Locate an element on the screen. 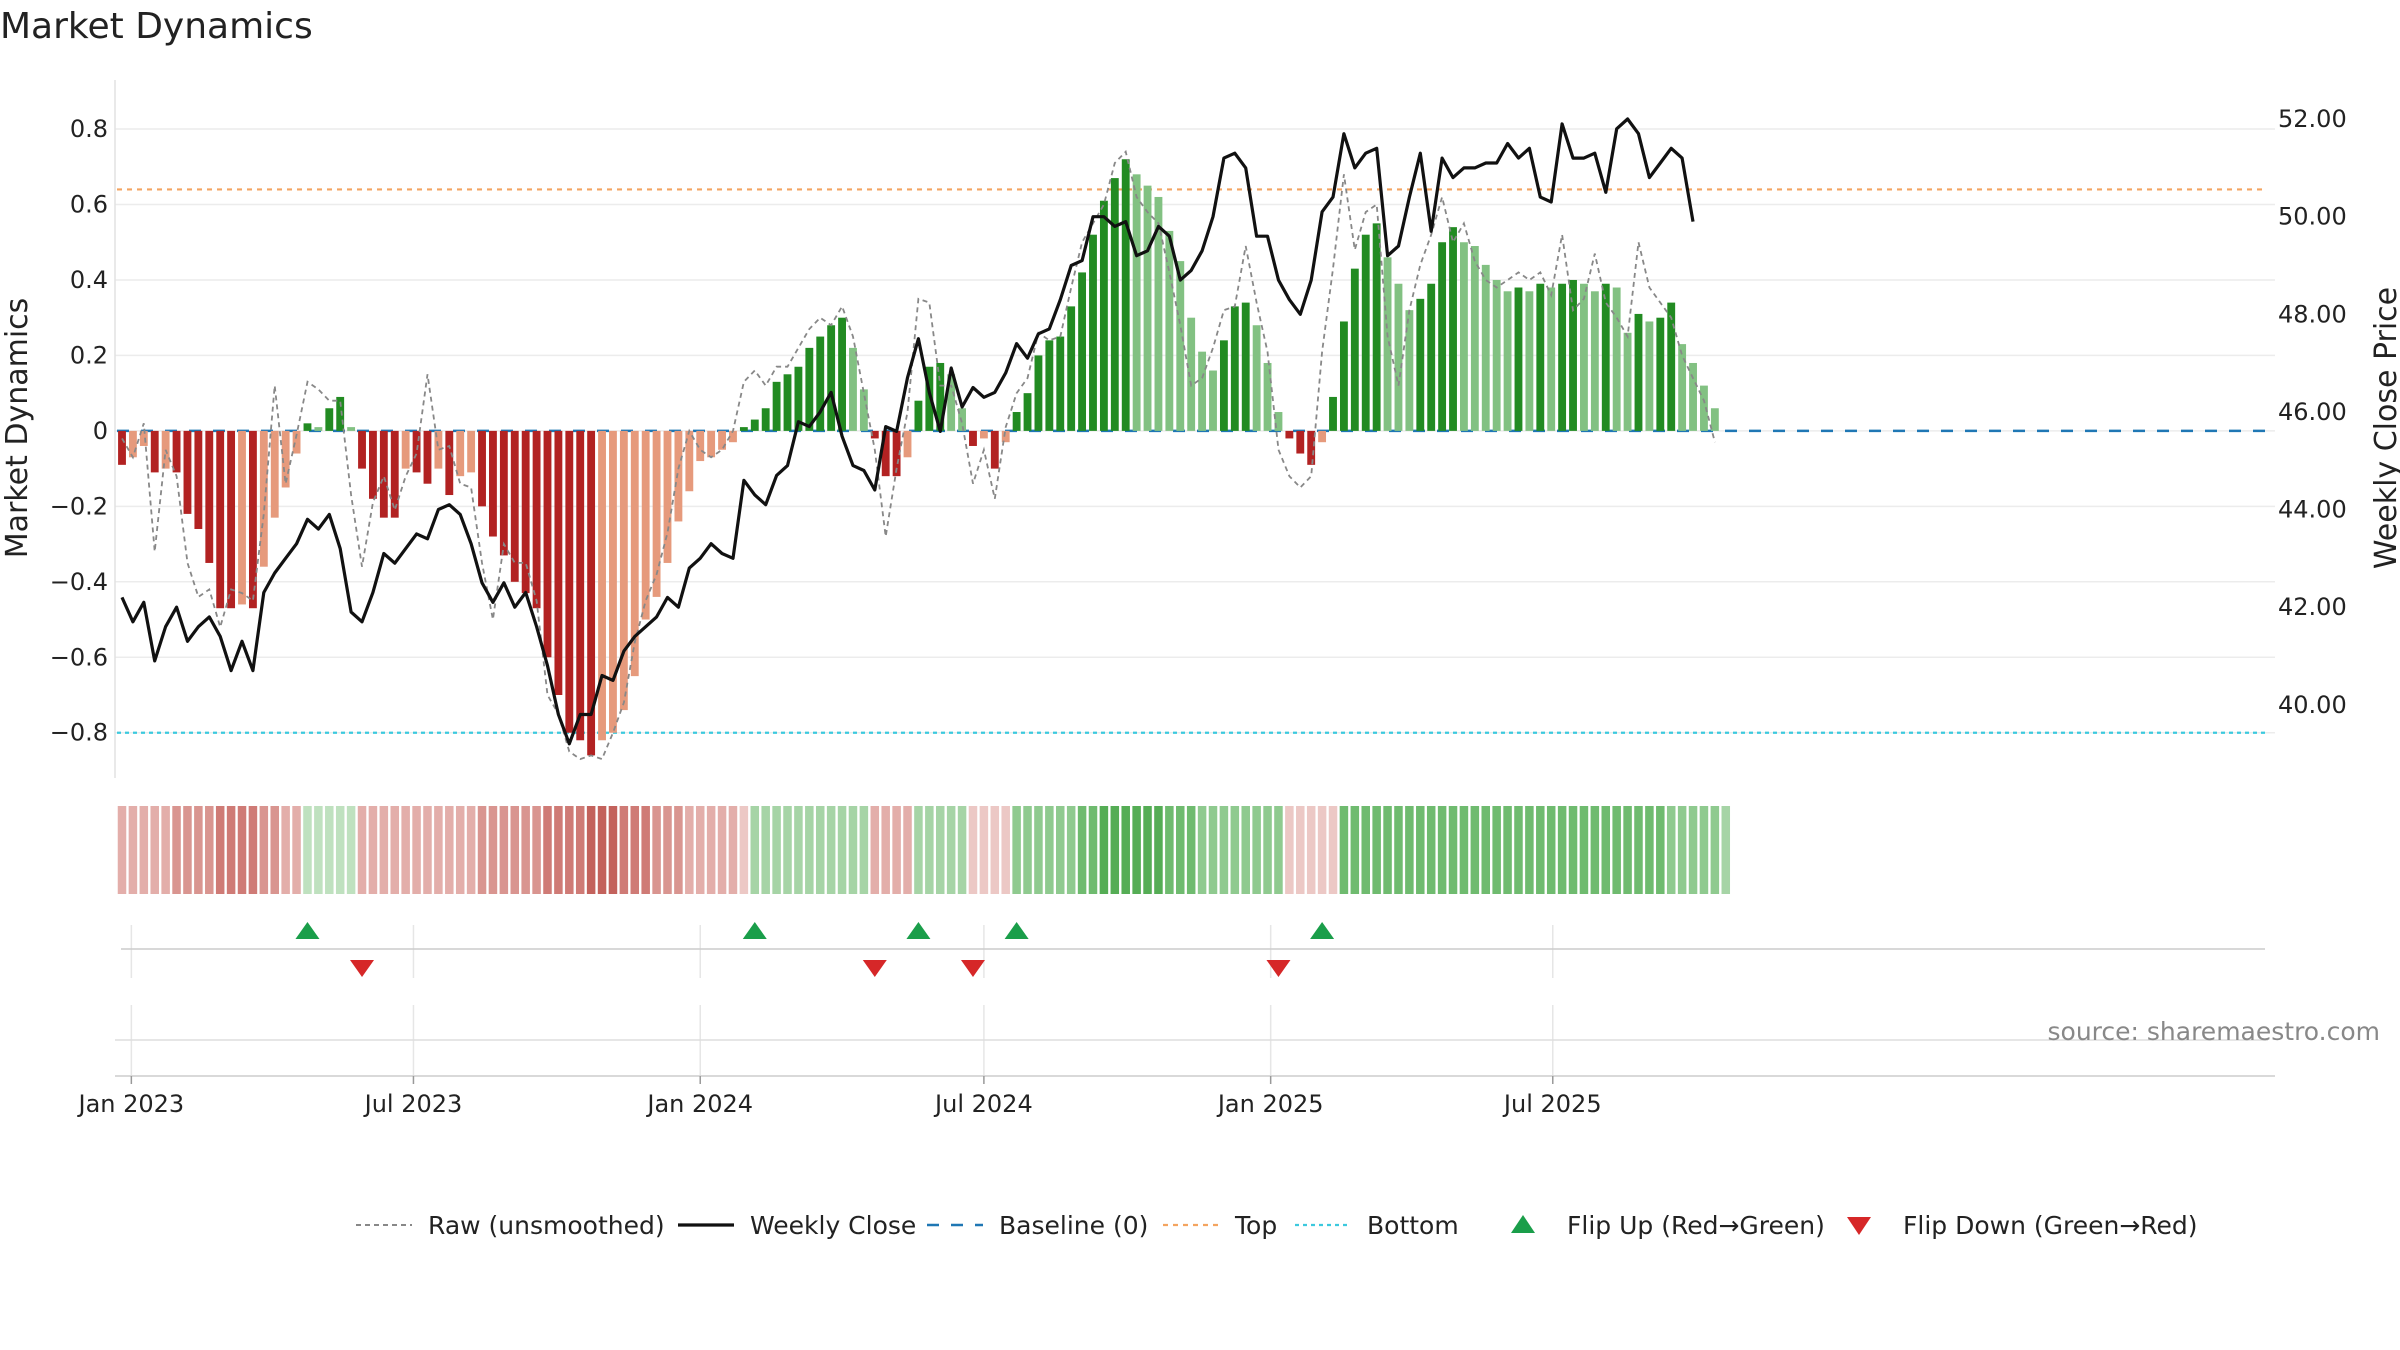  legend-item-baseline: Baseline (0) is located at coordinates (1037, 1225).